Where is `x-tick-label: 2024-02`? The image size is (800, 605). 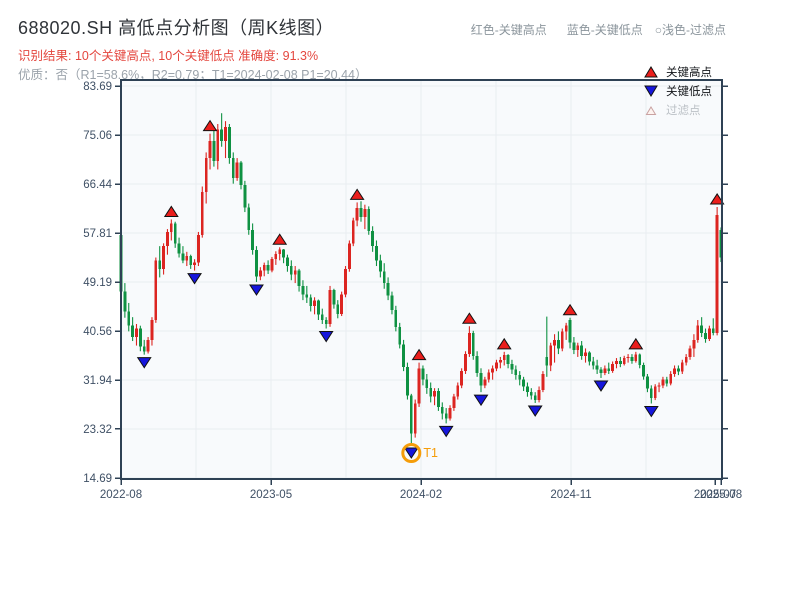
x-tick-label: 2024-02 is located at coordinates (421, 495).